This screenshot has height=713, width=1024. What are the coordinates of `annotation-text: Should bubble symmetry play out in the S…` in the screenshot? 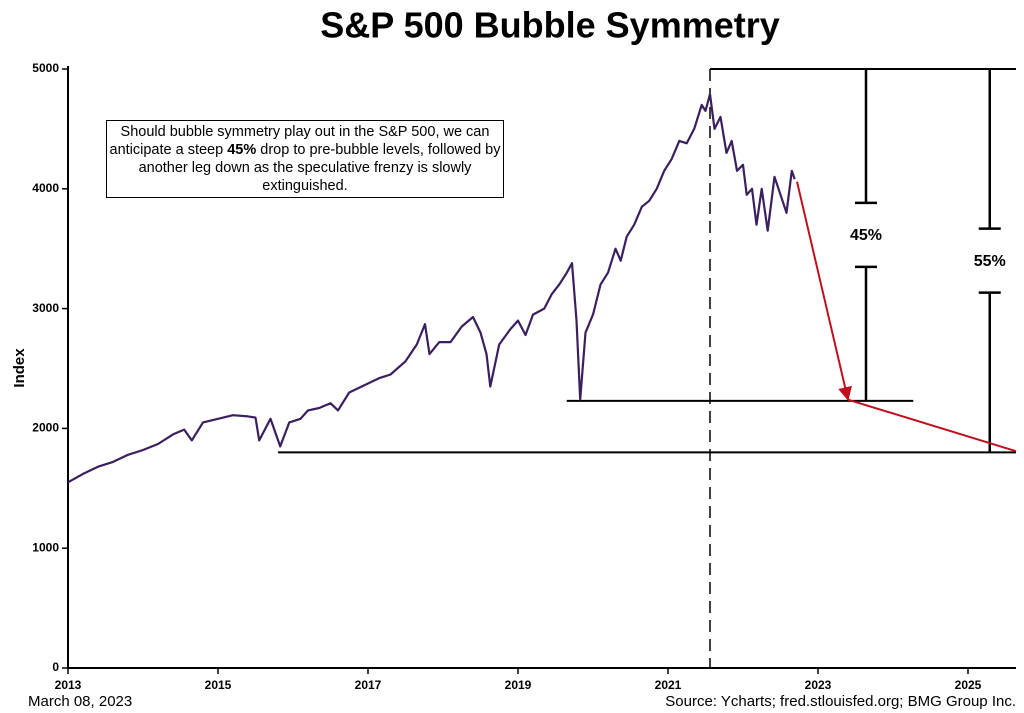 It's located at (299, 141).